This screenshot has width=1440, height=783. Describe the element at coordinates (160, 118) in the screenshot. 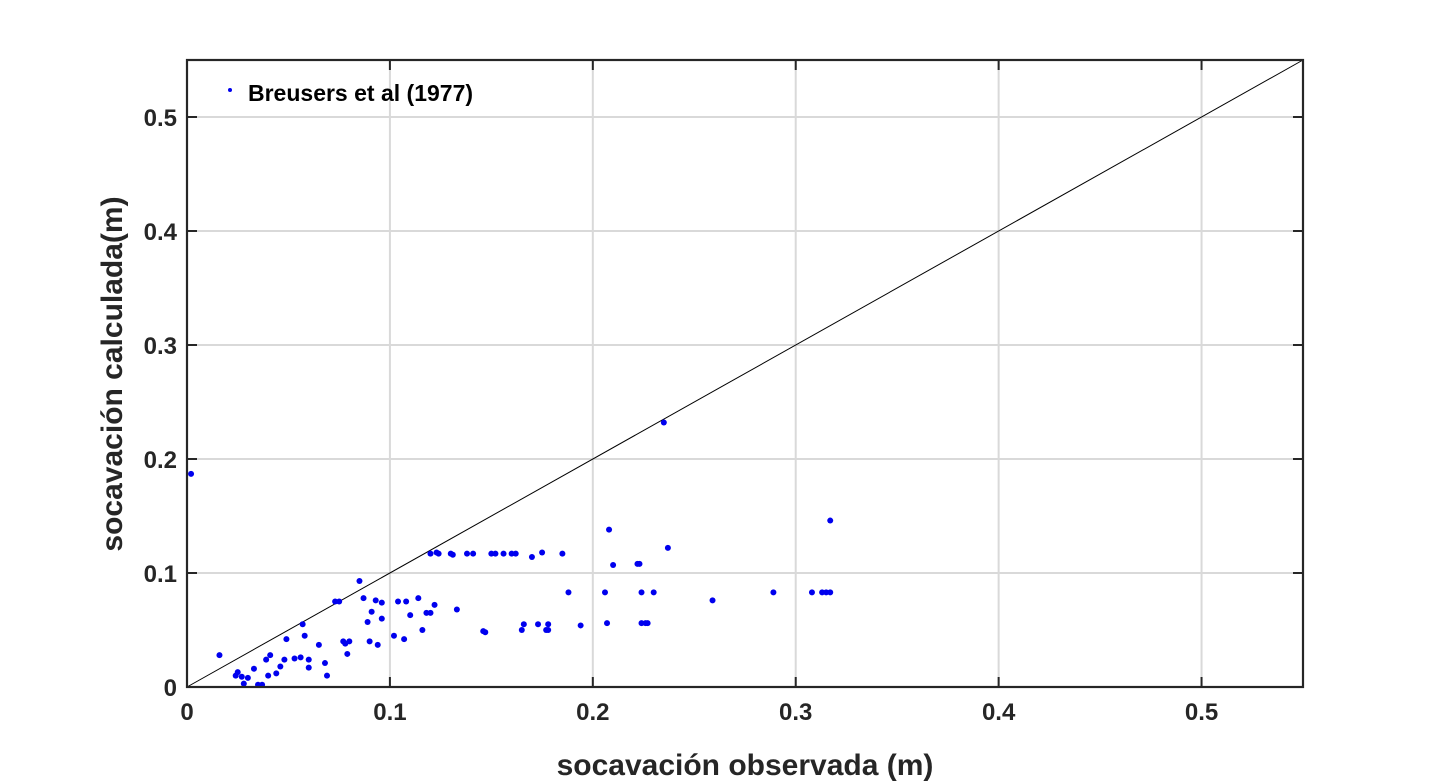

I see `y-tick-label: 0.5` at that location.